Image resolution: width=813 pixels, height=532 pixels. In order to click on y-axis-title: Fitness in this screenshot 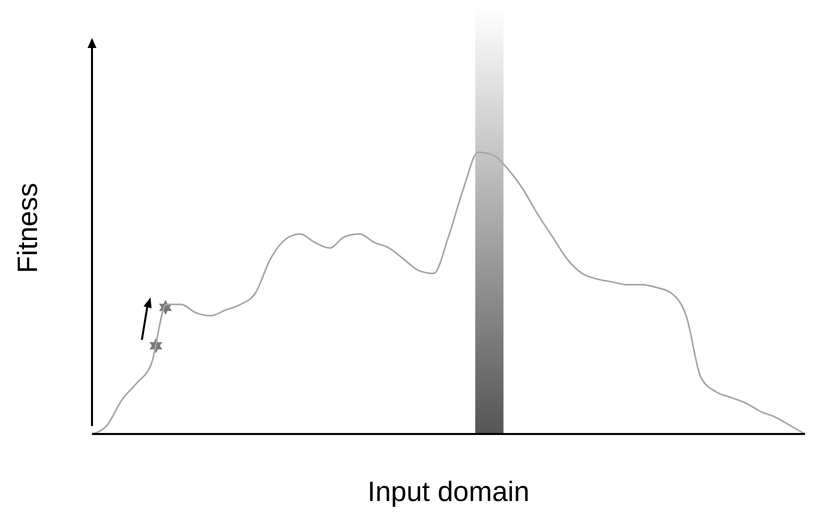, I will do `click(28, 228)`.